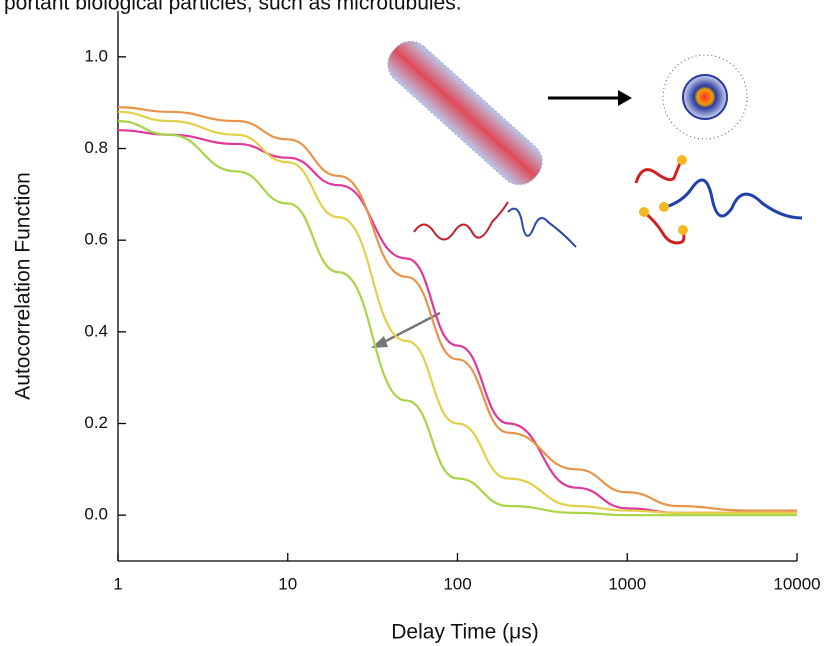  Describe the element at coordinates (287, 583) in the screenshot. I see `x-tick-label: 10` at that location.